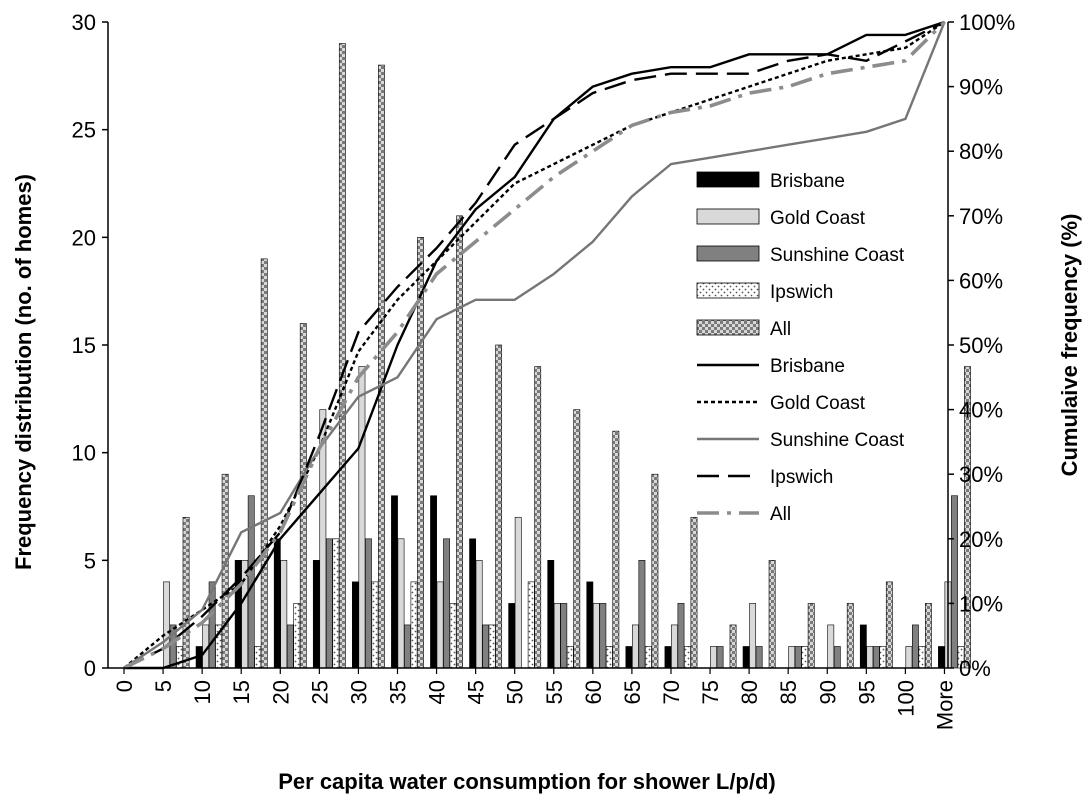 The height and width of the screenshot is (806, 1092). What do you see at coordinates (866, 692) in the screenshot?
I see `x-tick-label: 95` at bounding box center [866, 692].